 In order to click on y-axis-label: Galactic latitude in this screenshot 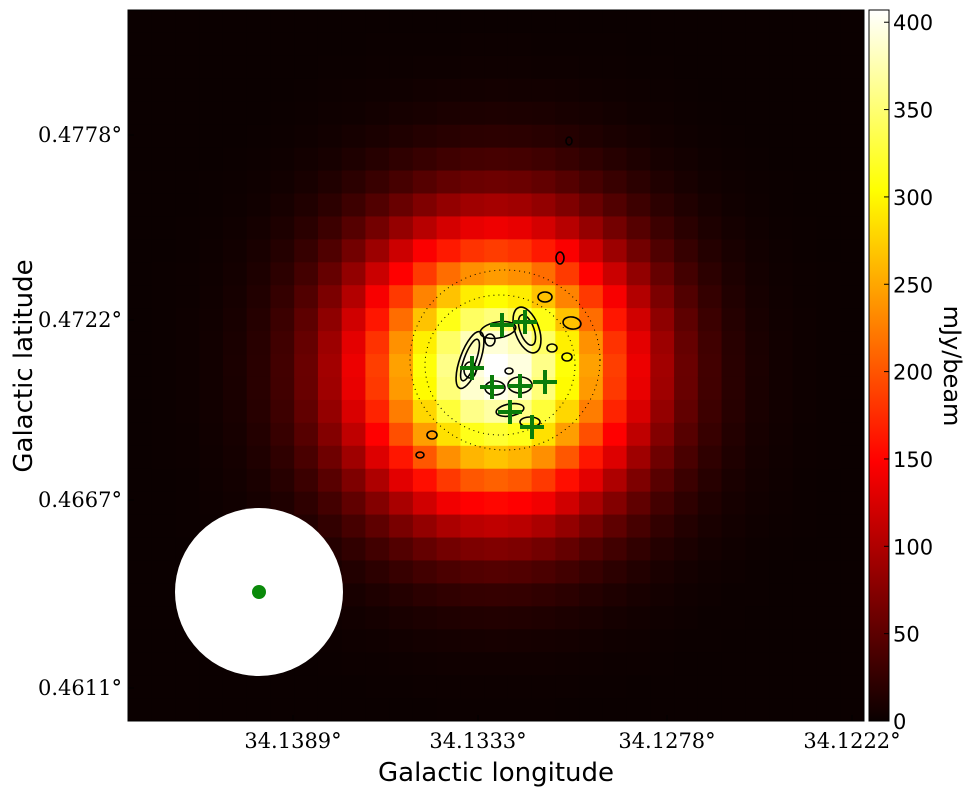, I will do `click(24, 365)`.